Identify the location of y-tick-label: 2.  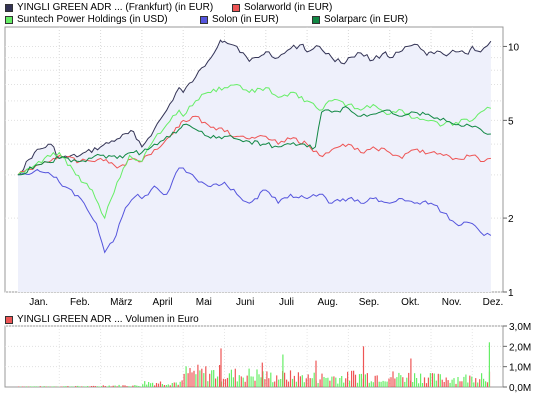
(511, 219).